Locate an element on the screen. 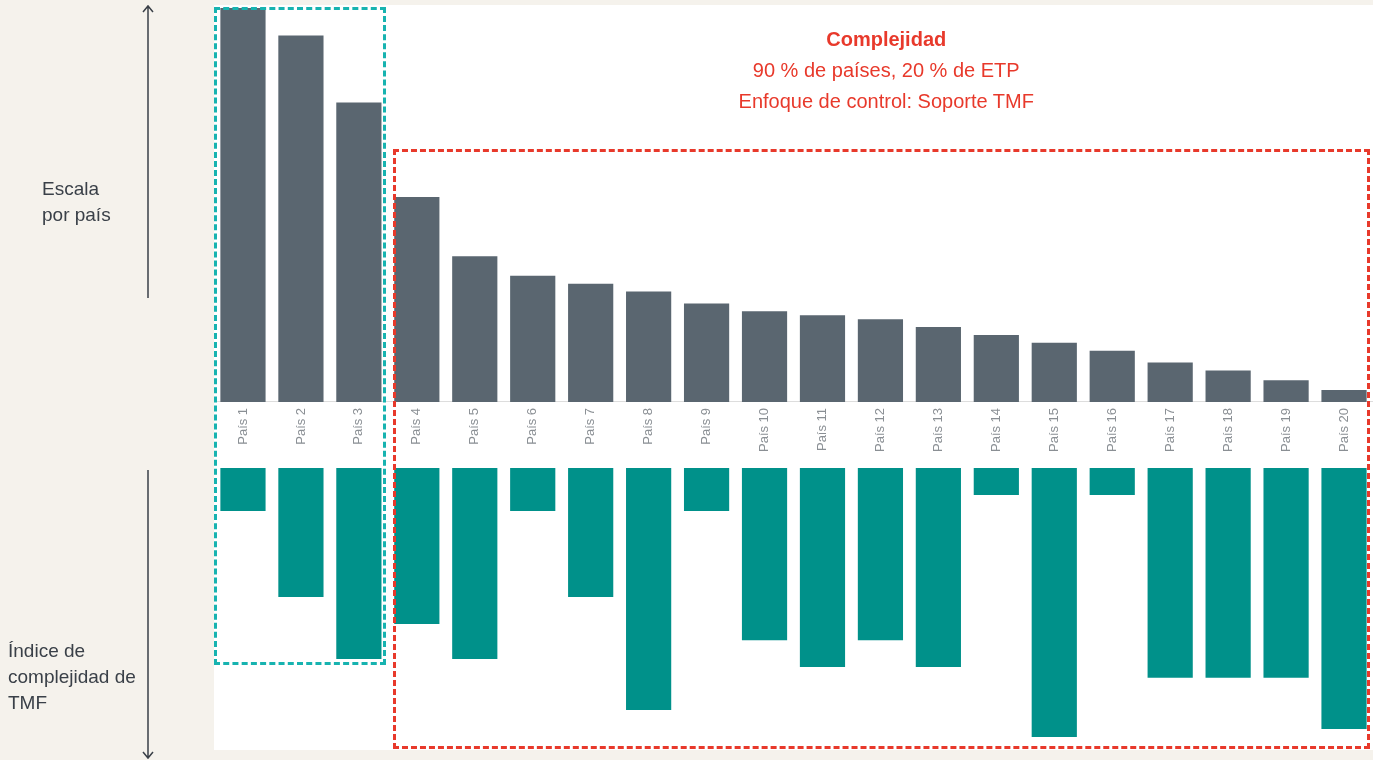 The image size is (1373, 760). annotation: Complejidad is located at coordinates (886, 38).